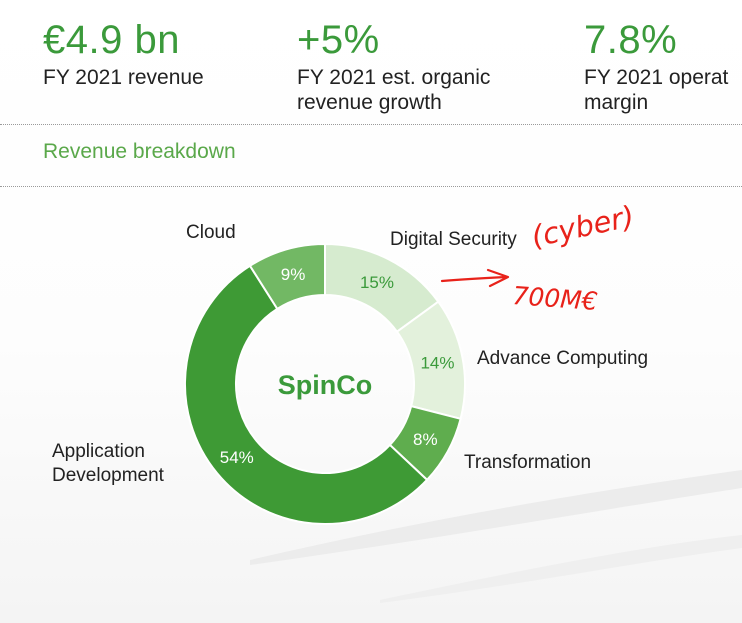 The height and width of the screenshot is (623, 742). I want to click on slice-value-digital-security: 15%, so click(377, 282).